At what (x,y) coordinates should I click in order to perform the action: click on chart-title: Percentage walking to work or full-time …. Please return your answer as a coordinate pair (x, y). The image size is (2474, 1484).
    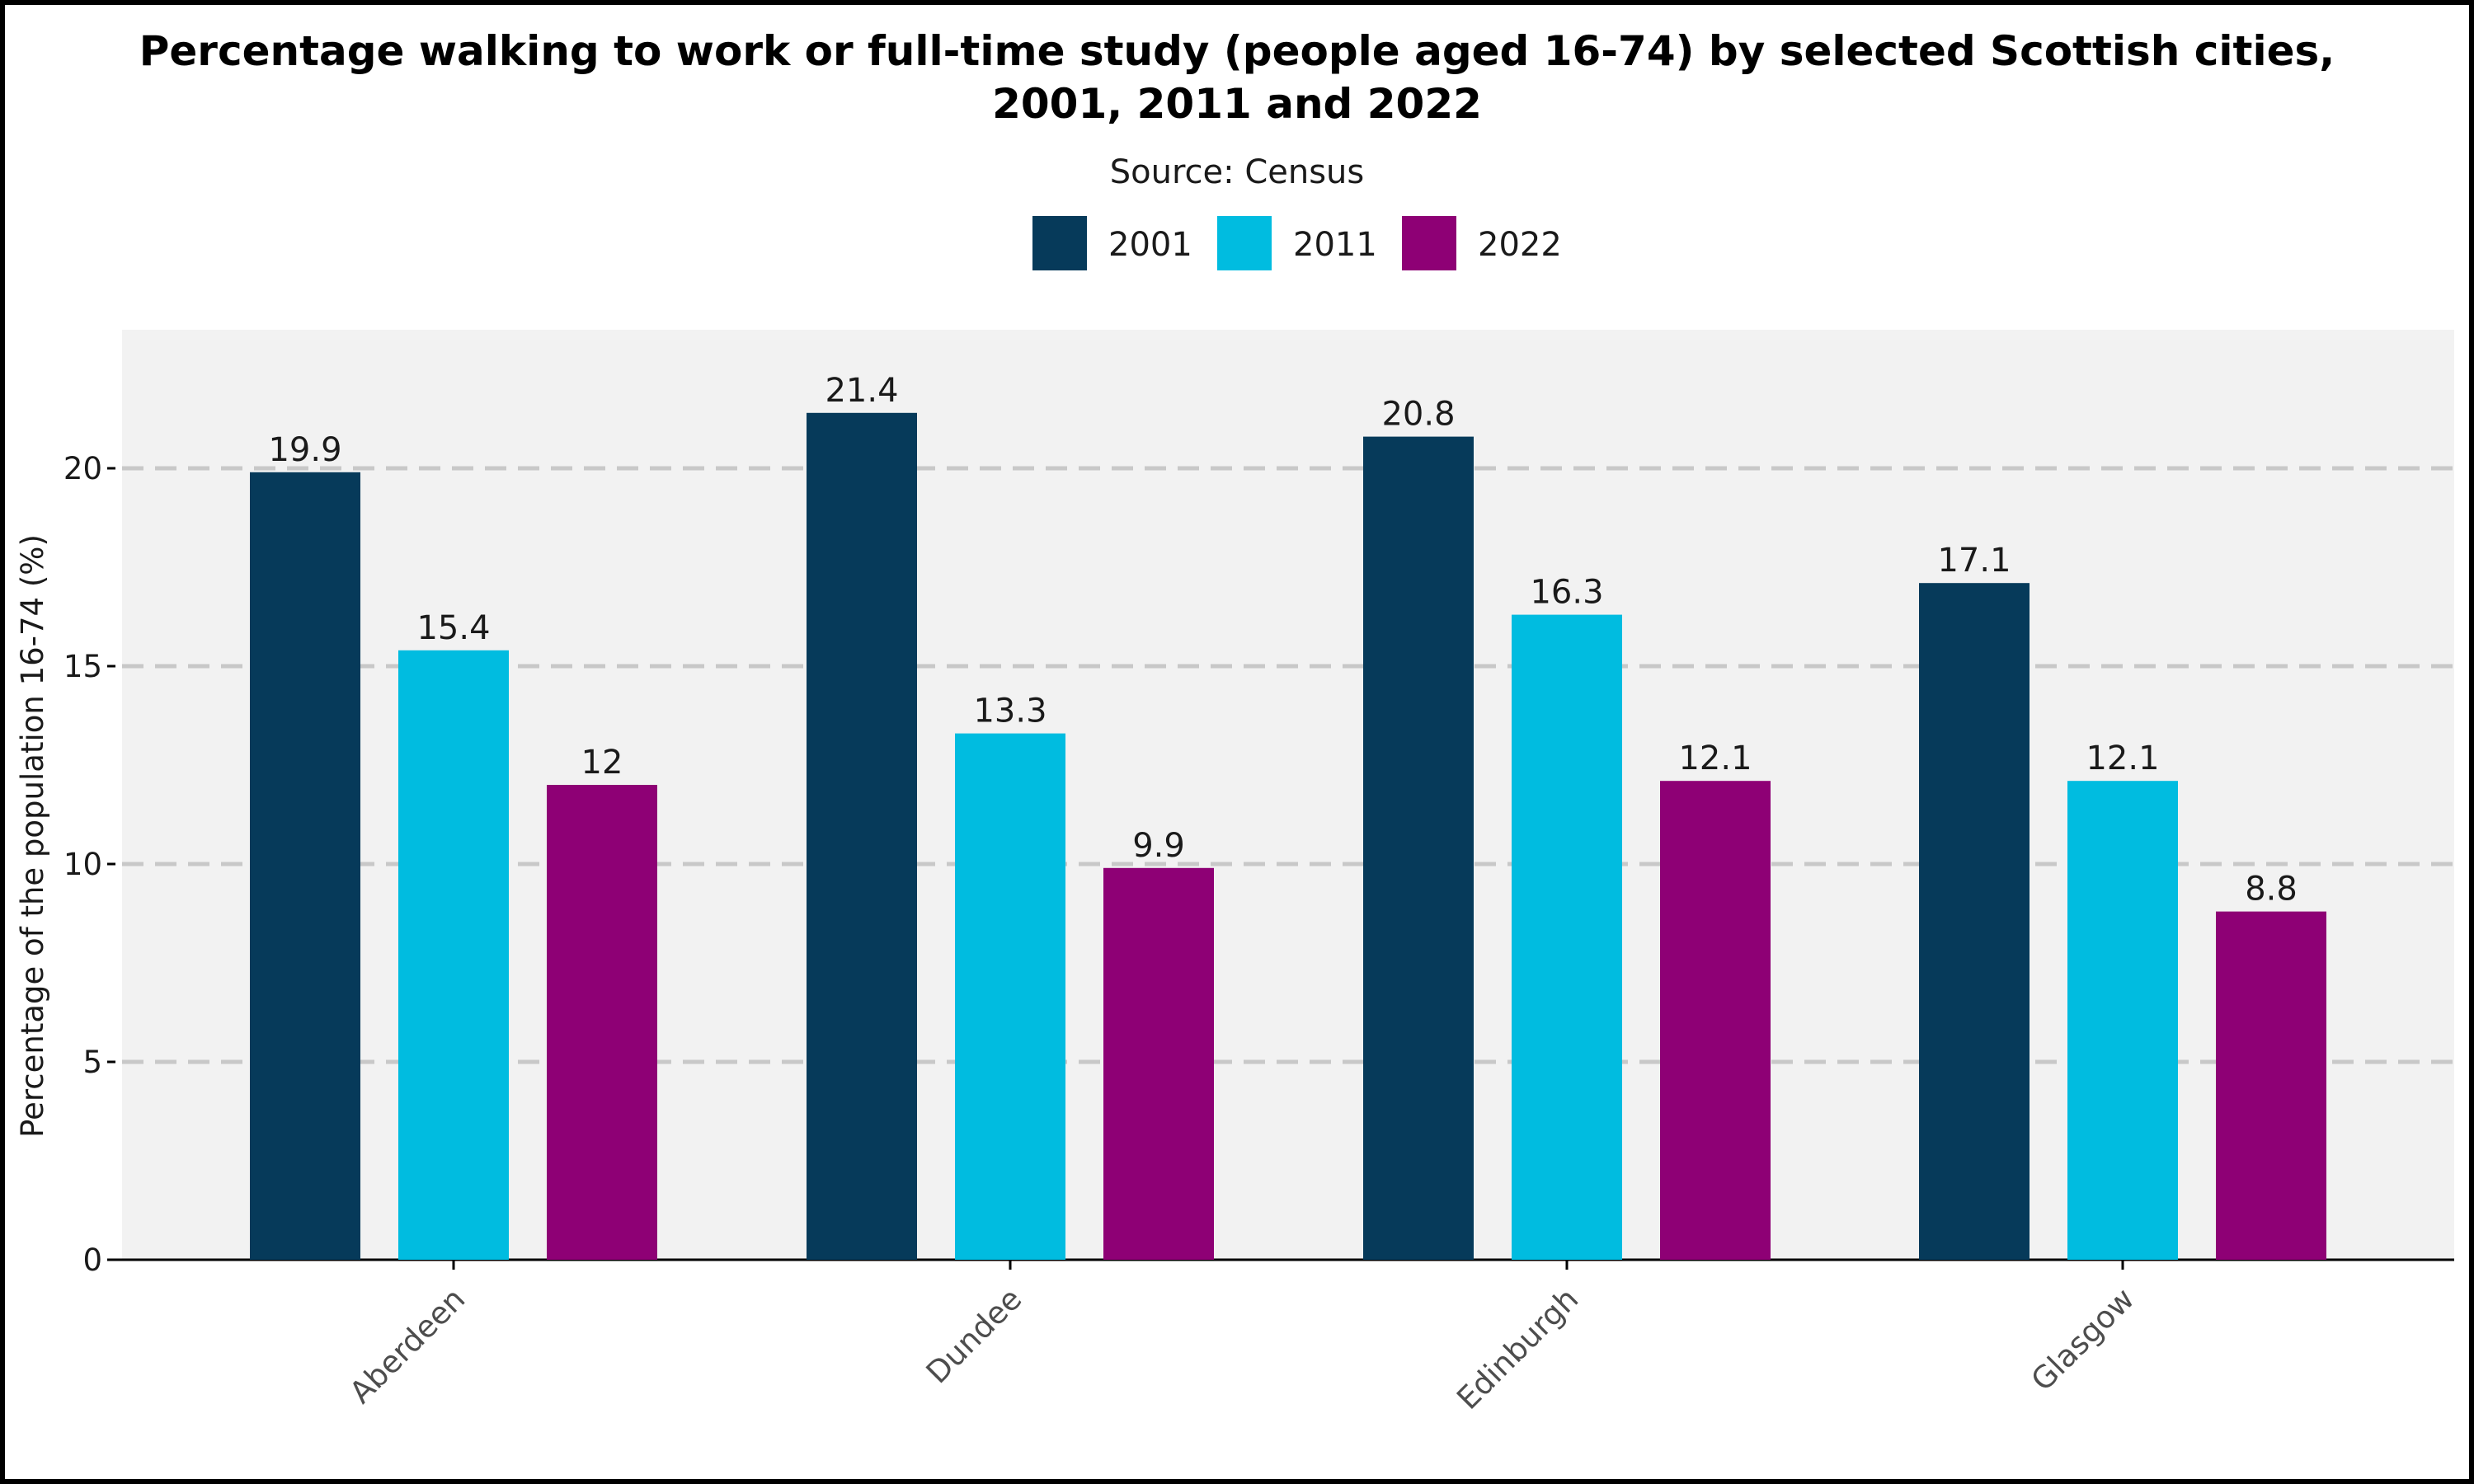
    Looking at the image, I should click on (1237, 77).